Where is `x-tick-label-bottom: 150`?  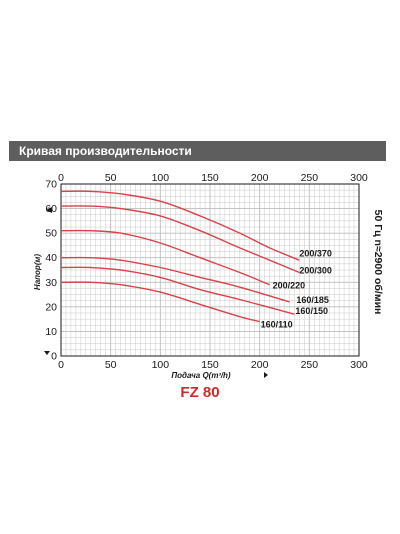 x-tick-label-bottom: 150 is located at coordinates (210, 365).